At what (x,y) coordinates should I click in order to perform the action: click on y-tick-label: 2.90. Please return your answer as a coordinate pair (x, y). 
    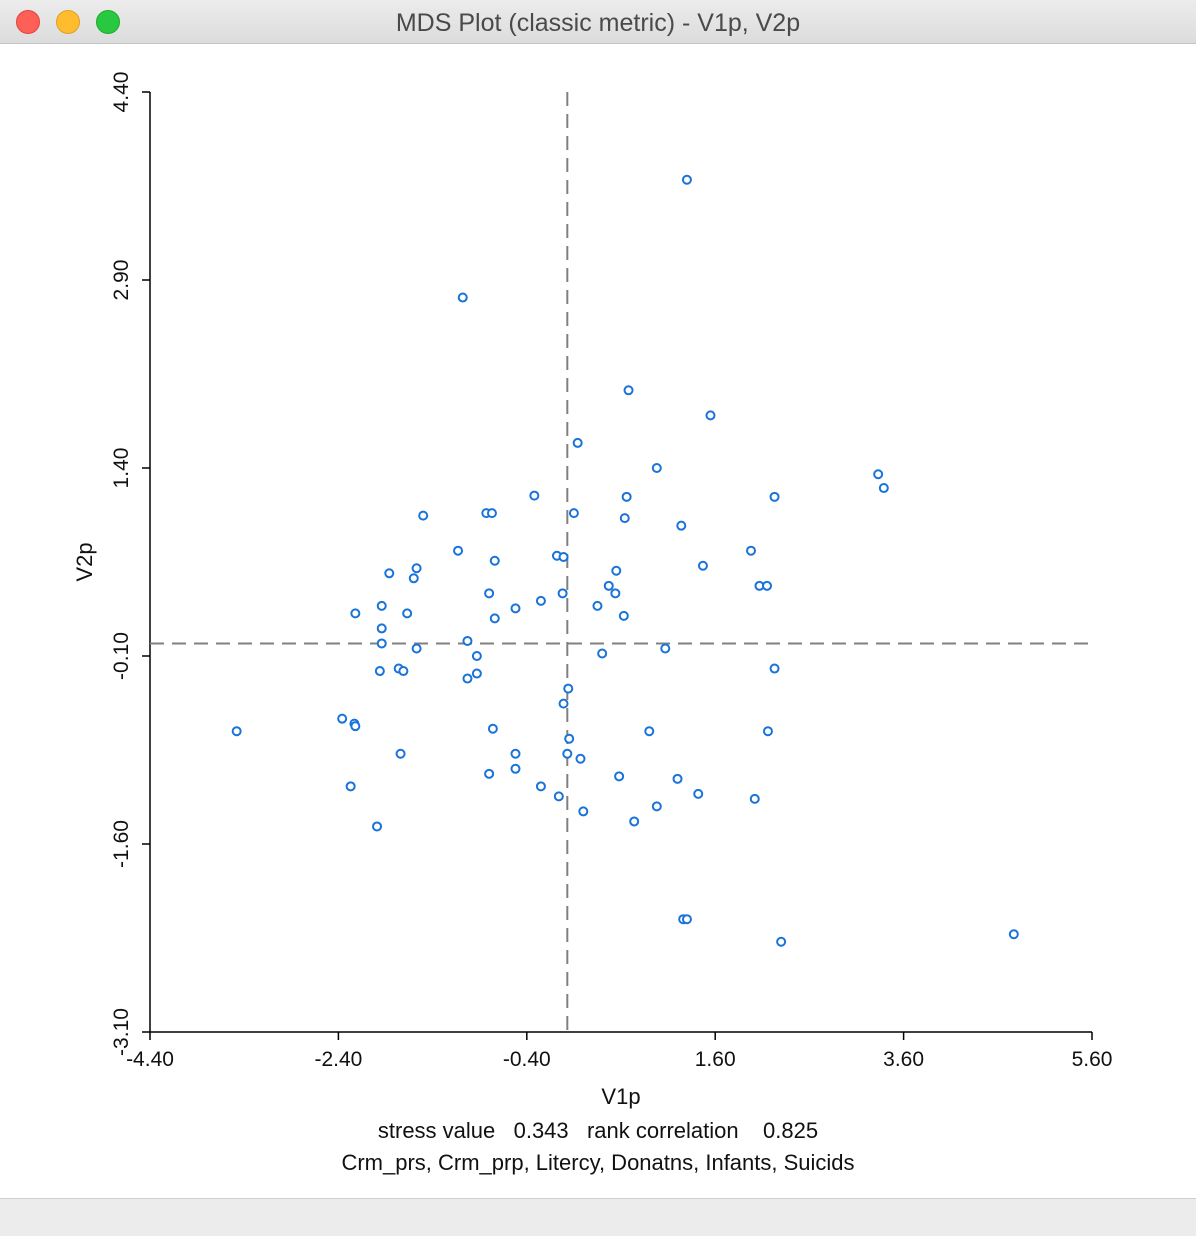
    Looking at the image, I should click on (121, 280).